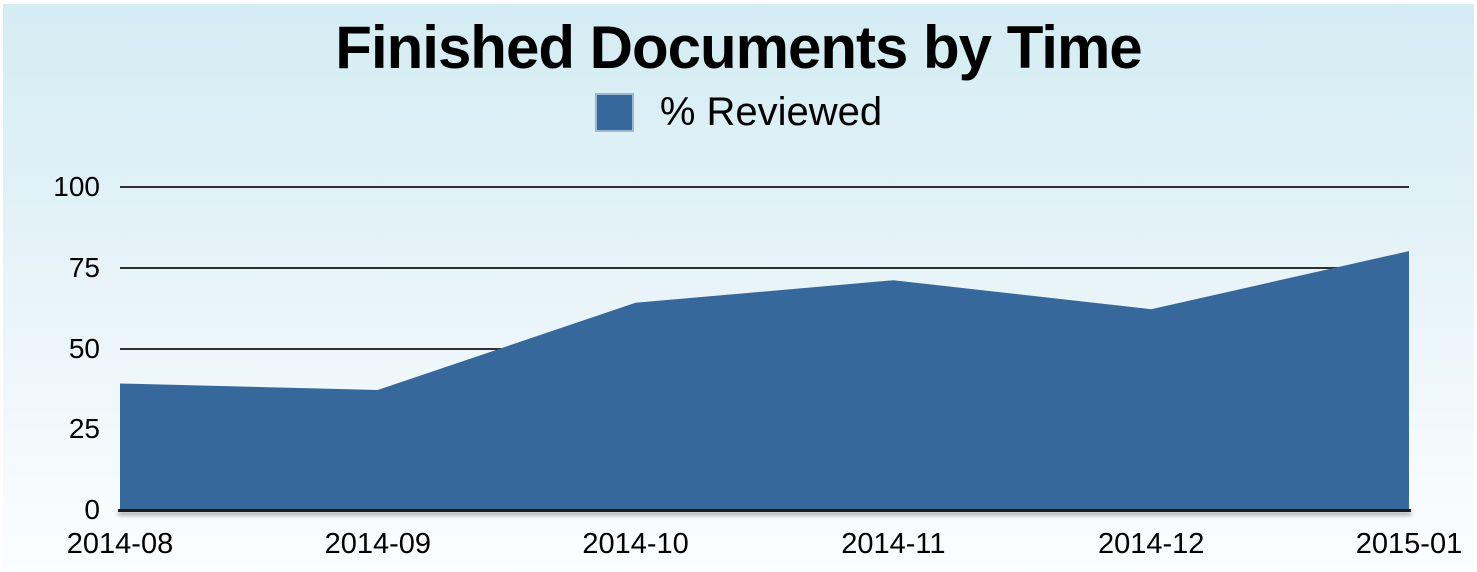  What do you see at coordinates (92, 509) in the screenshot?
I see `y-axis-tick-label: 0` at bounding box center [92, 509].